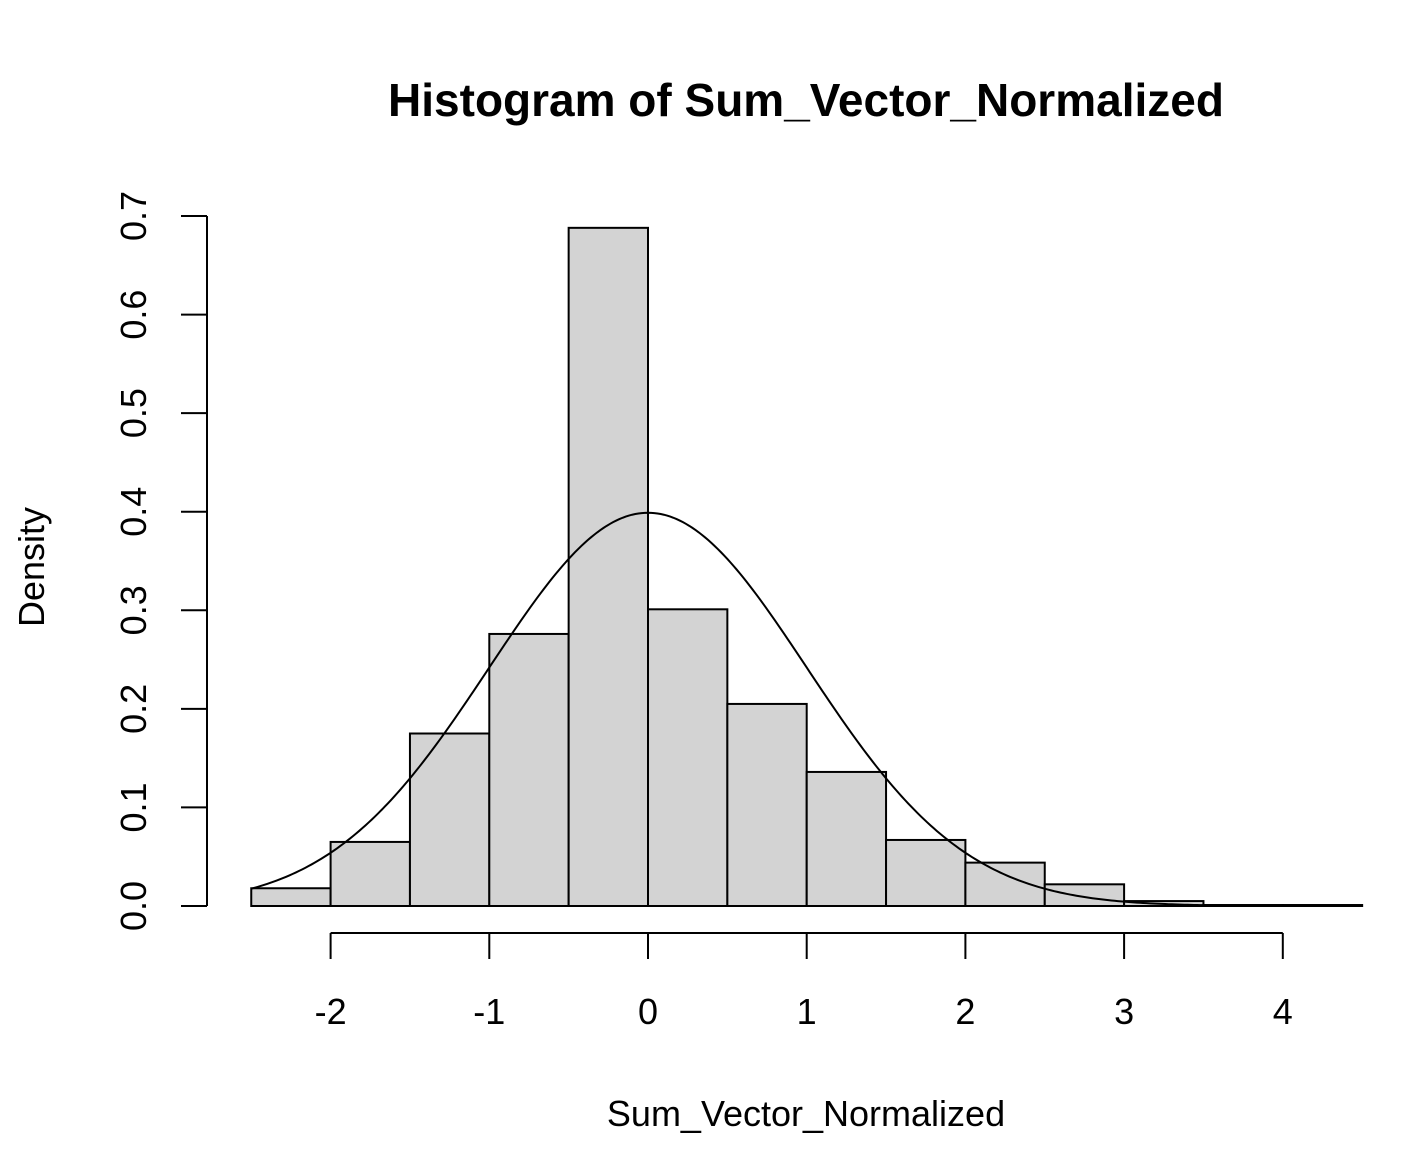 The image size is (1406, 1168). I want to click on y-tick-label: 0.7, so click(133, 216).